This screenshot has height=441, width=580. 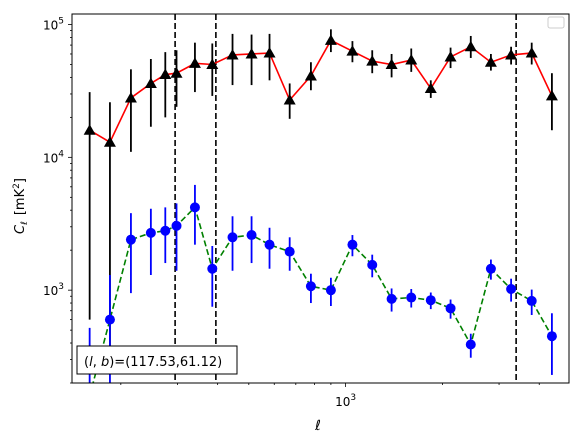 What do you see at coordinates (345, 401) in the screenshot?
I see `x-tick-label-0: 103` at bounding box center [345, 401].